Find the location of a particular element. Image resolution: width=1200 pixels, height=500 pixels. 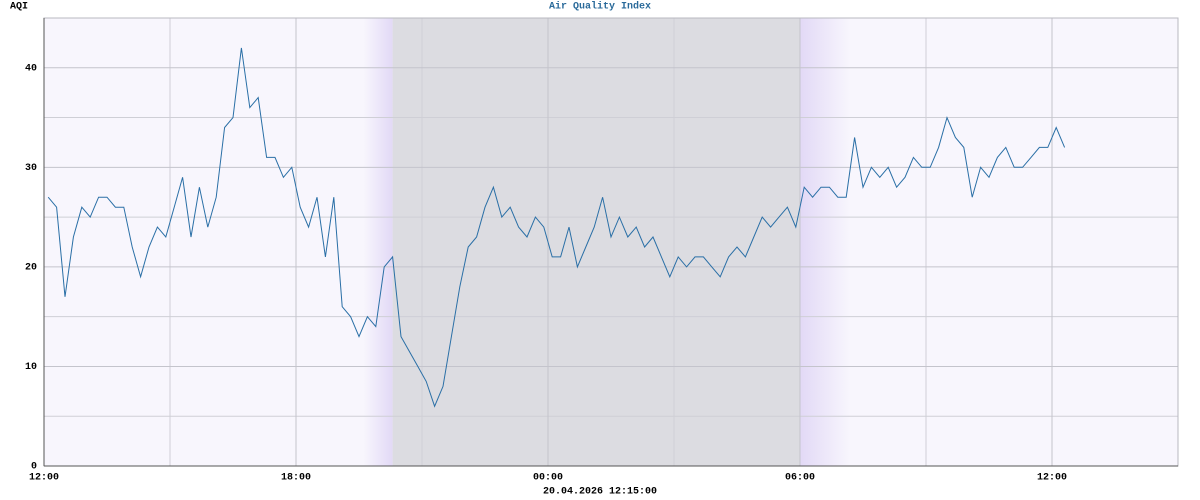

x-tick-label: 18:00 is located at coordinates (296, 478).